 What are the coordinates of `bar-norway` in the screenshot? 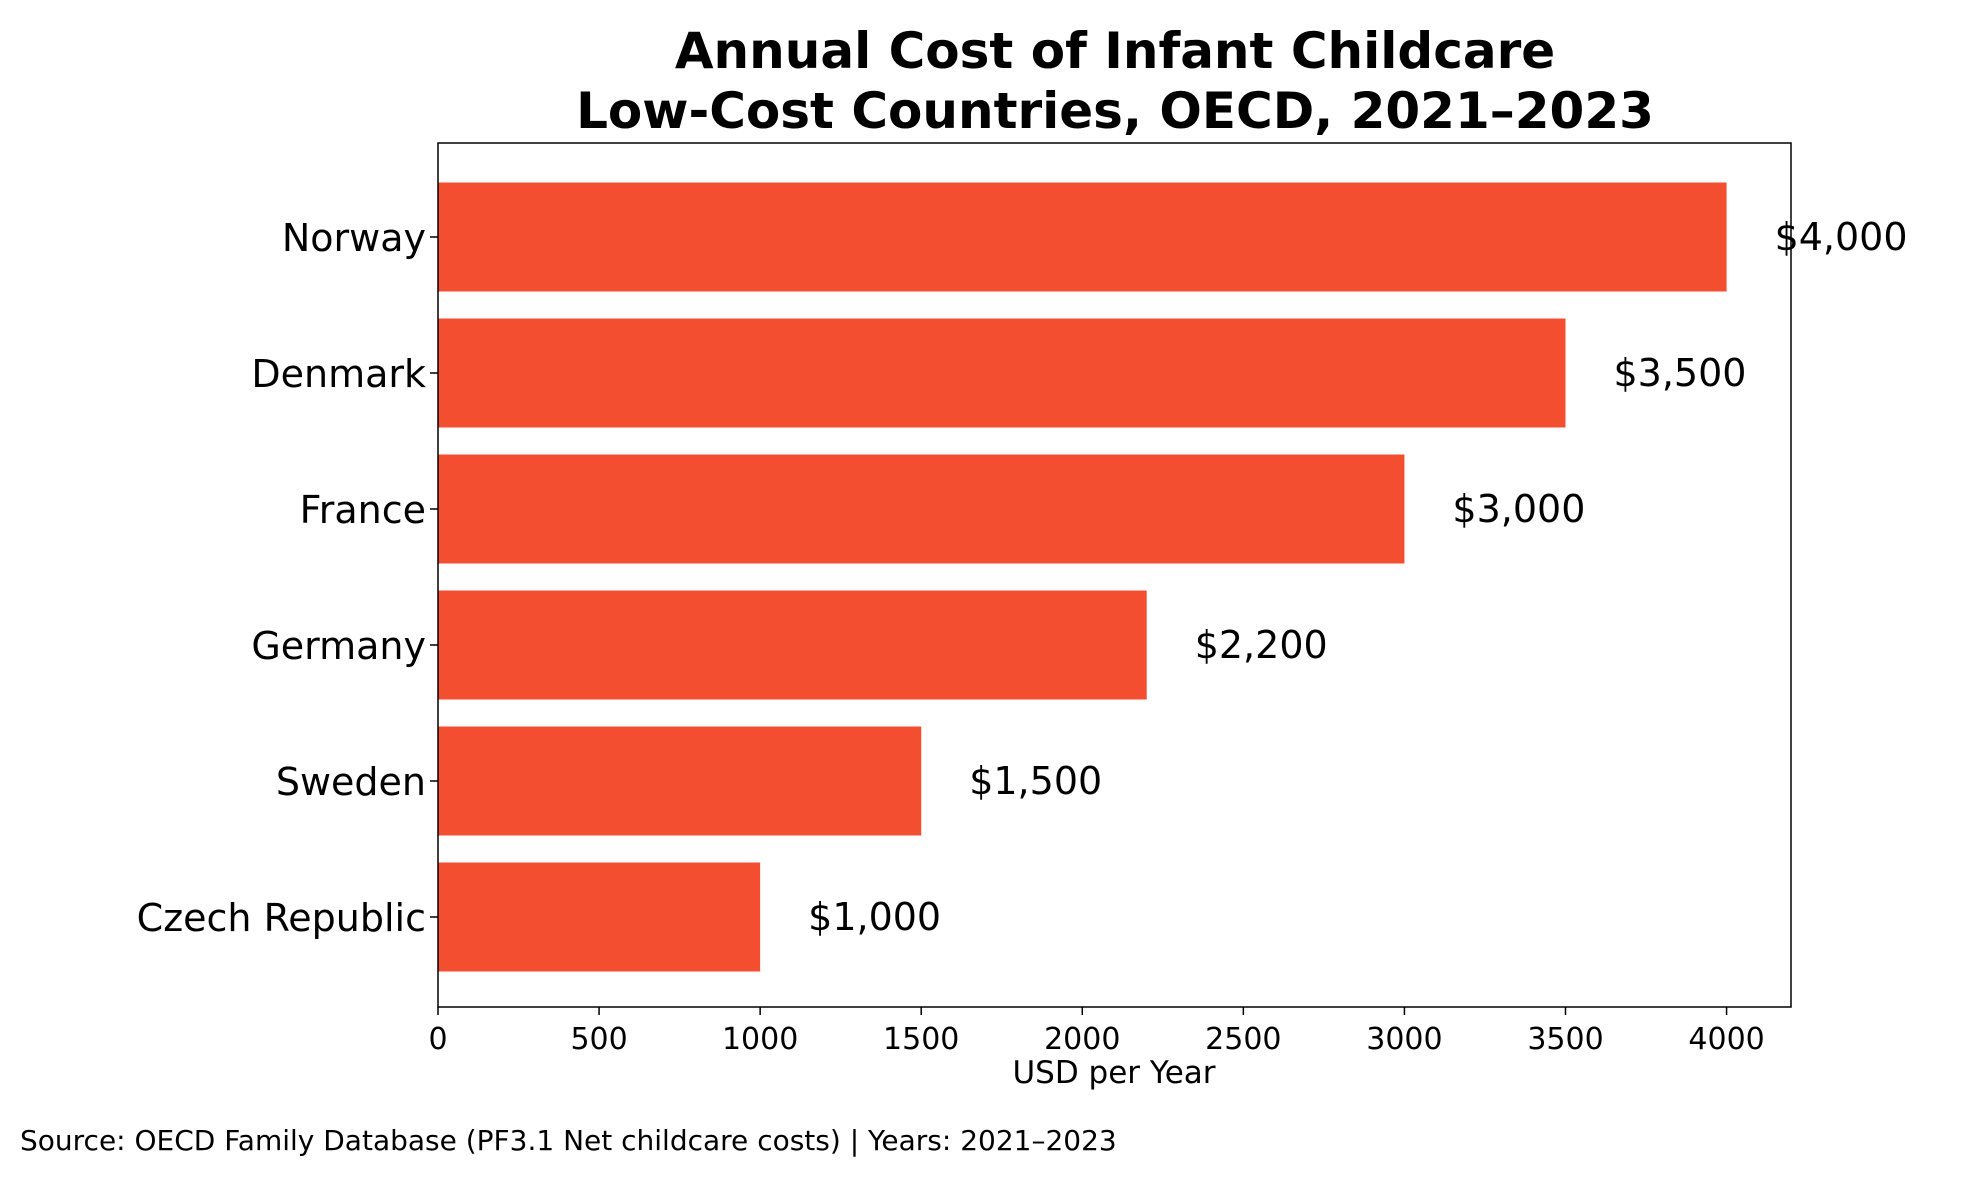 It's located at (1082, 237).